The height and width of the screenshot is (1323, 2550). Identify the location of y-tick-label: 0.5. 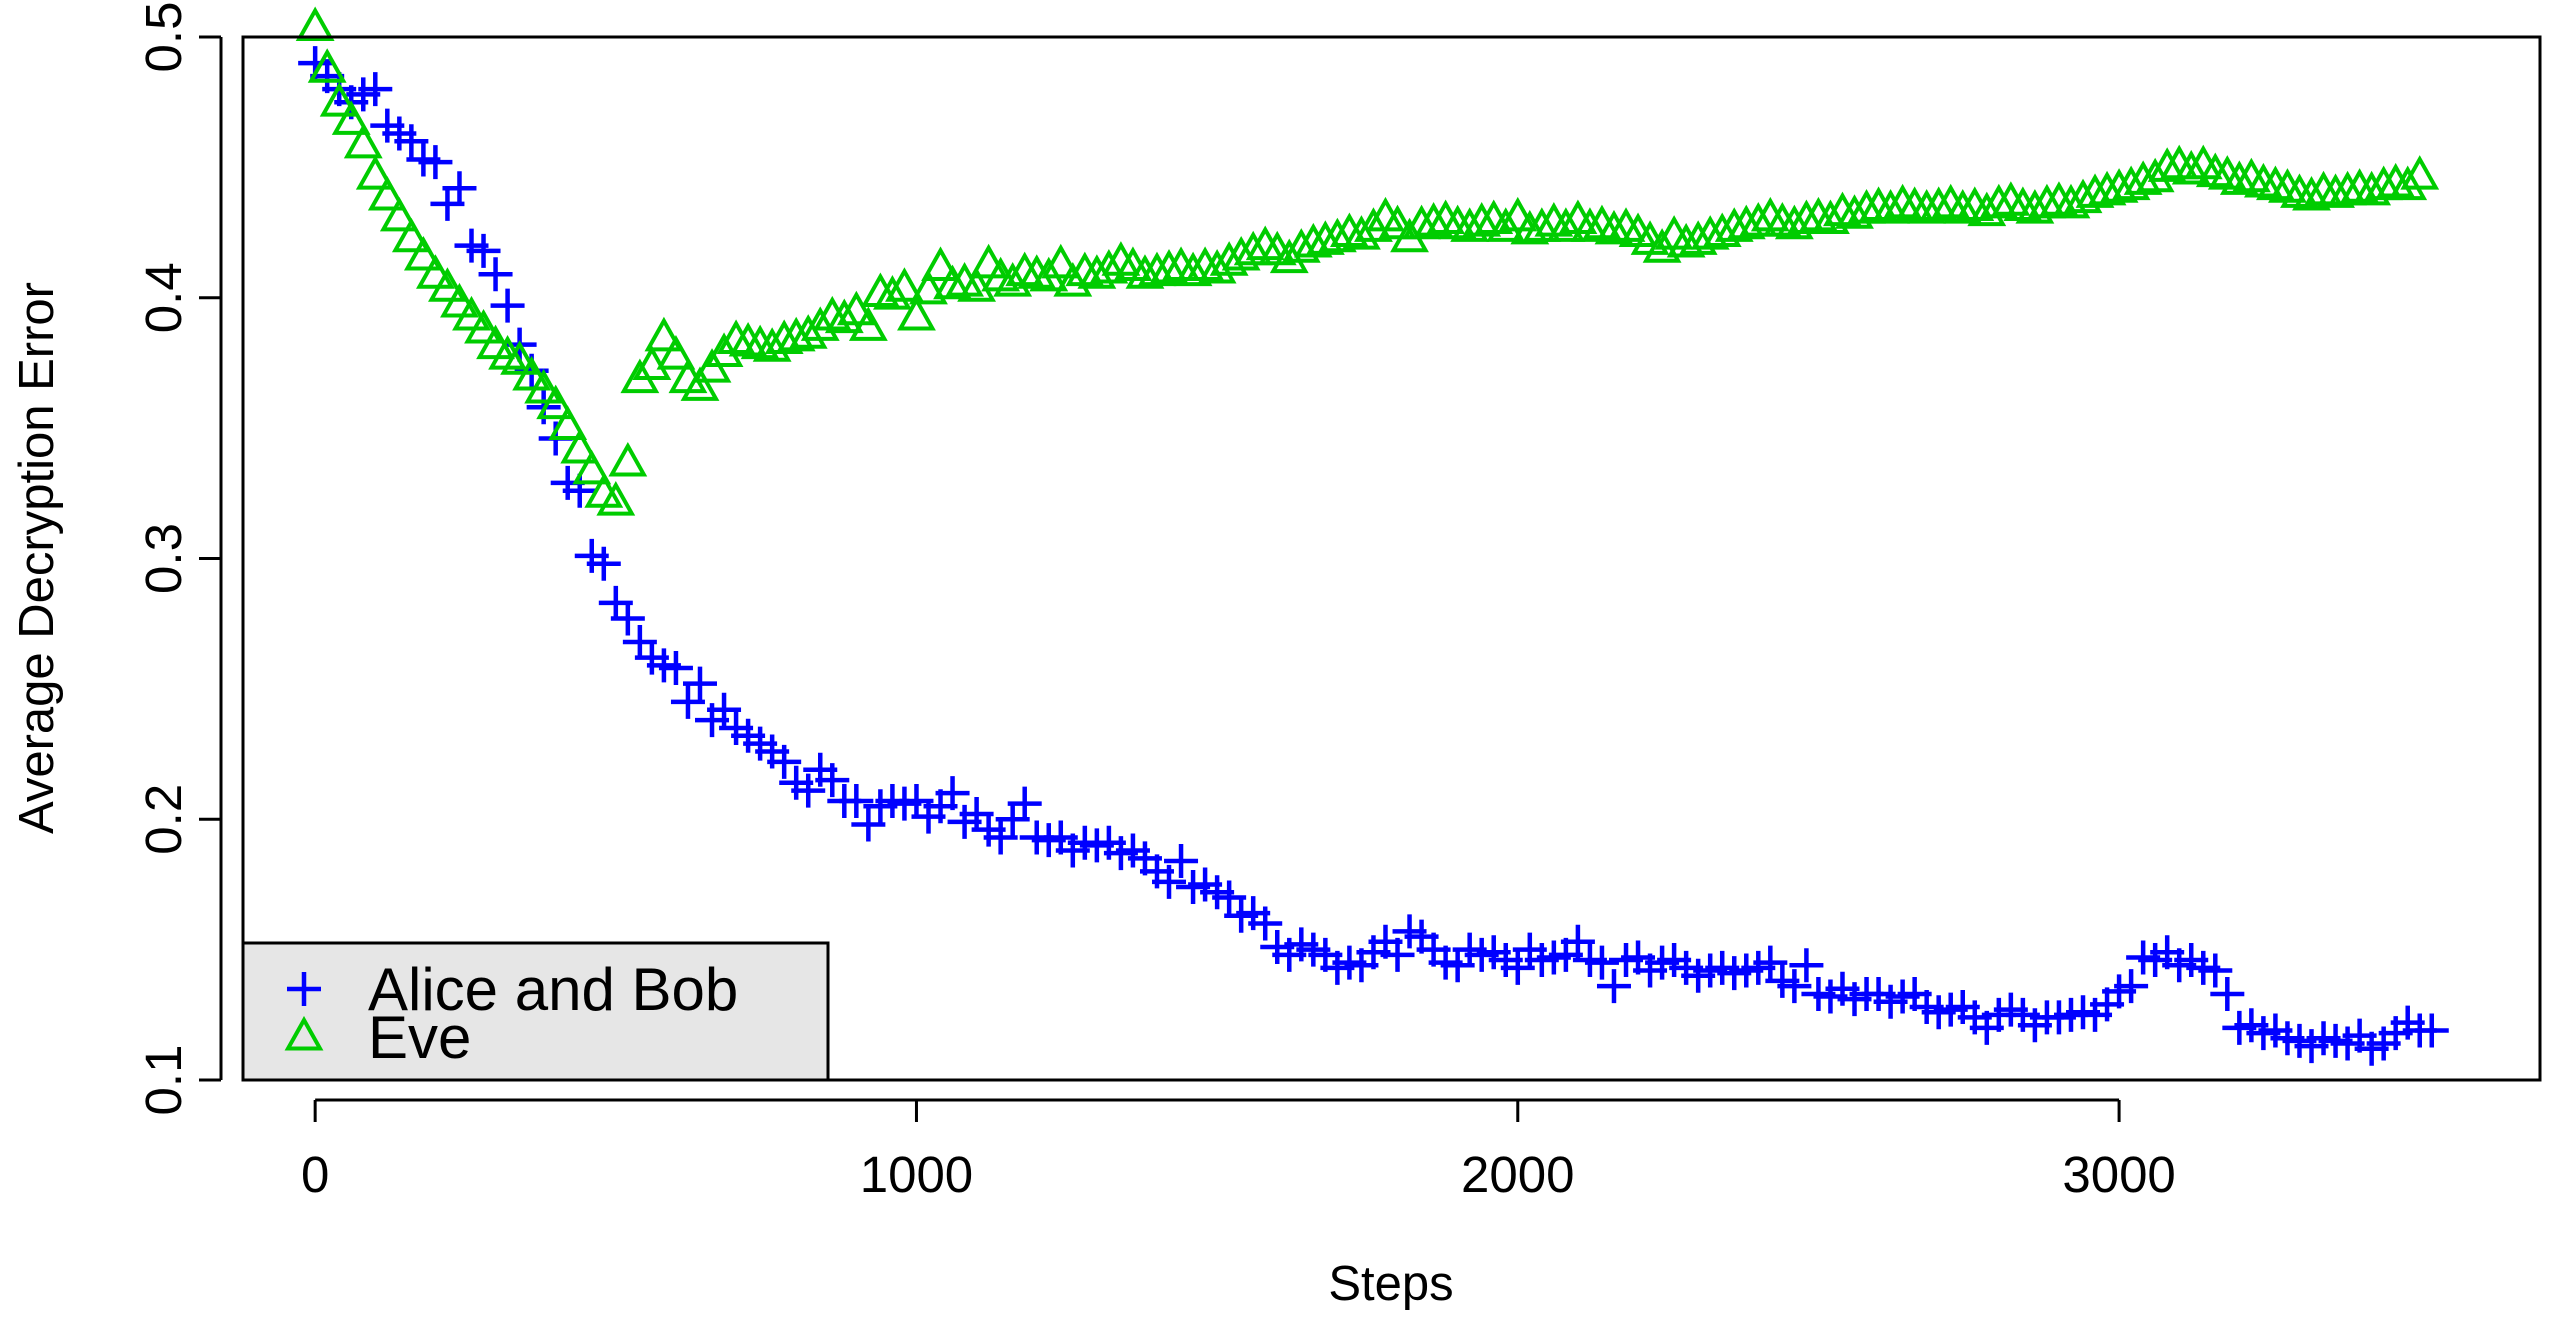
(163, 37).